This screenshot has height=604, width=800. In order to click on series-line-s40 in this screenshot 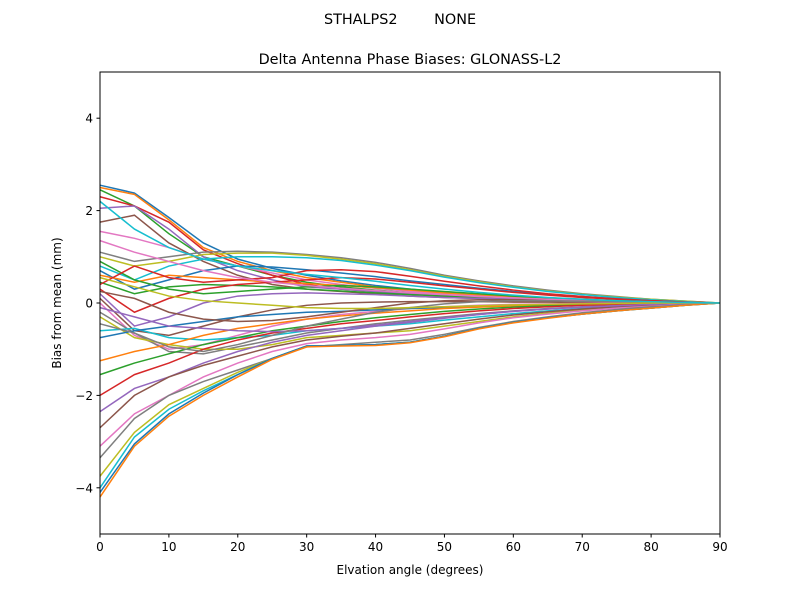, I will do `click(410, 252)`.